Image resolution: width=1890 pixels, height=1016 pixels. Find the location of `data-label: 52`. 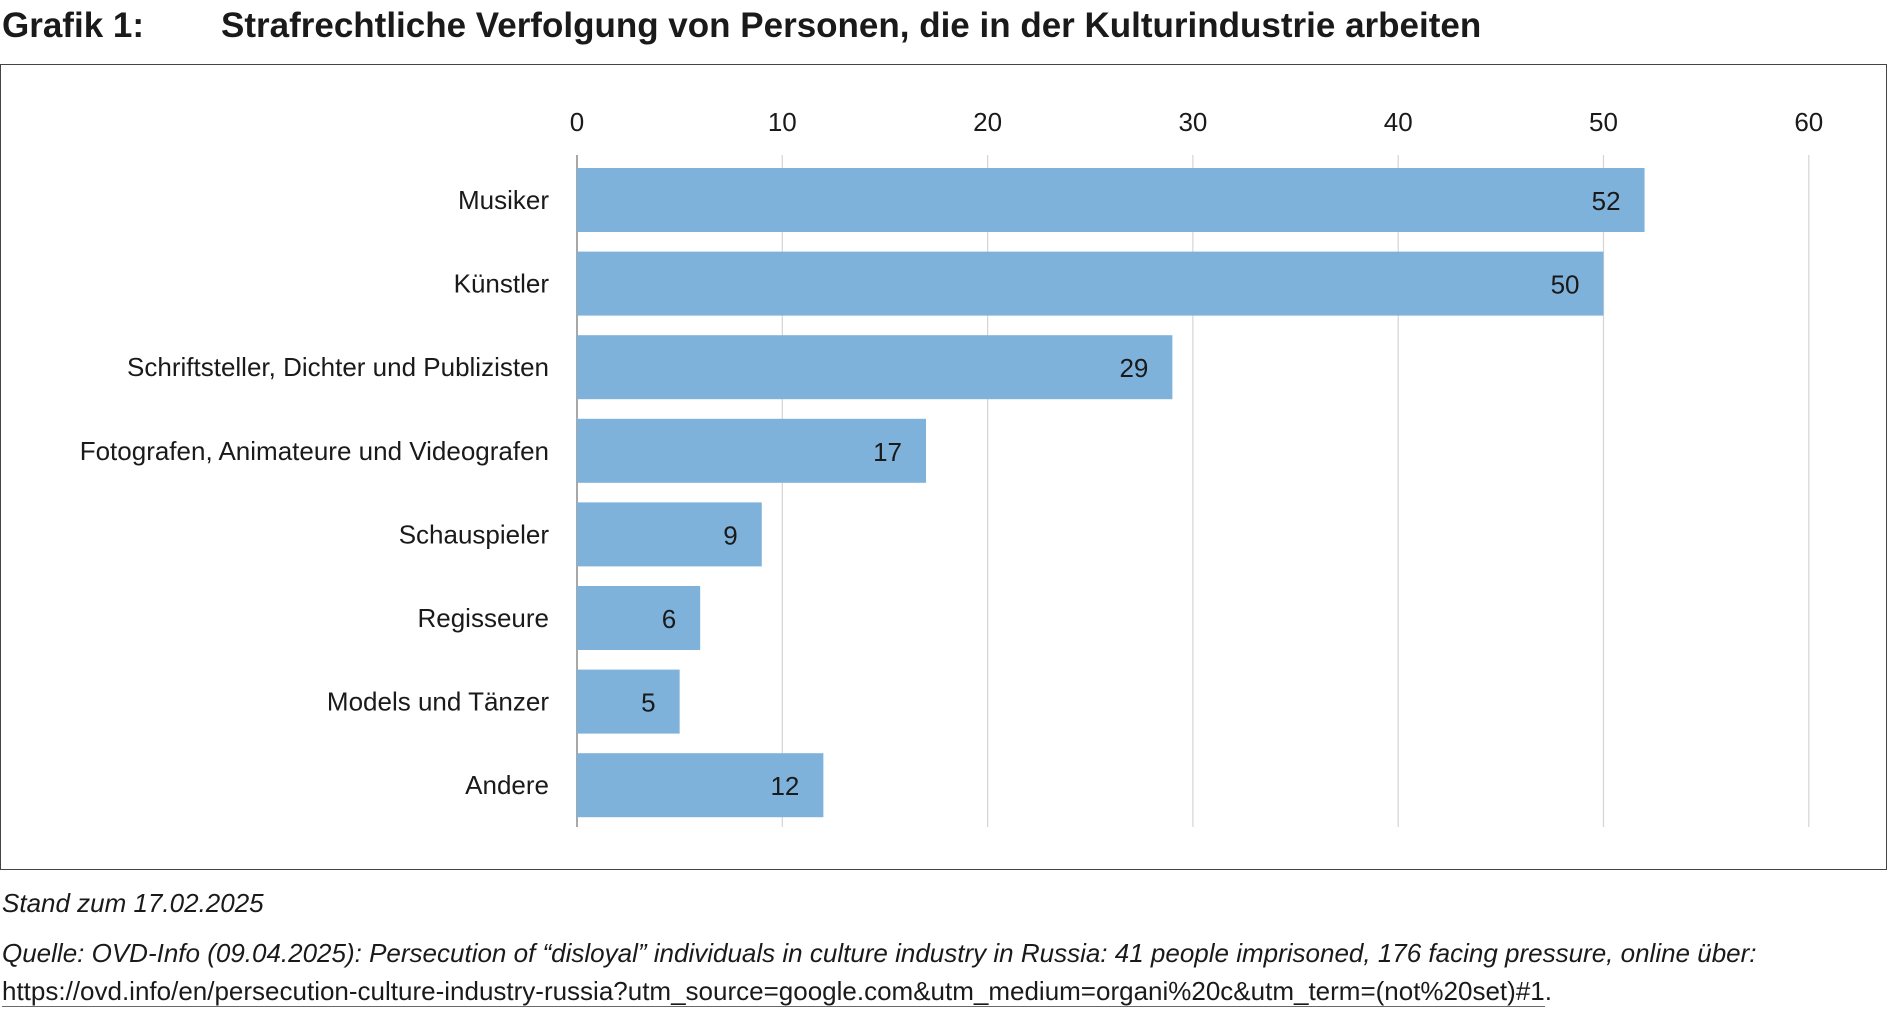

data-label: 52 is located at coordinates (1606, 201).